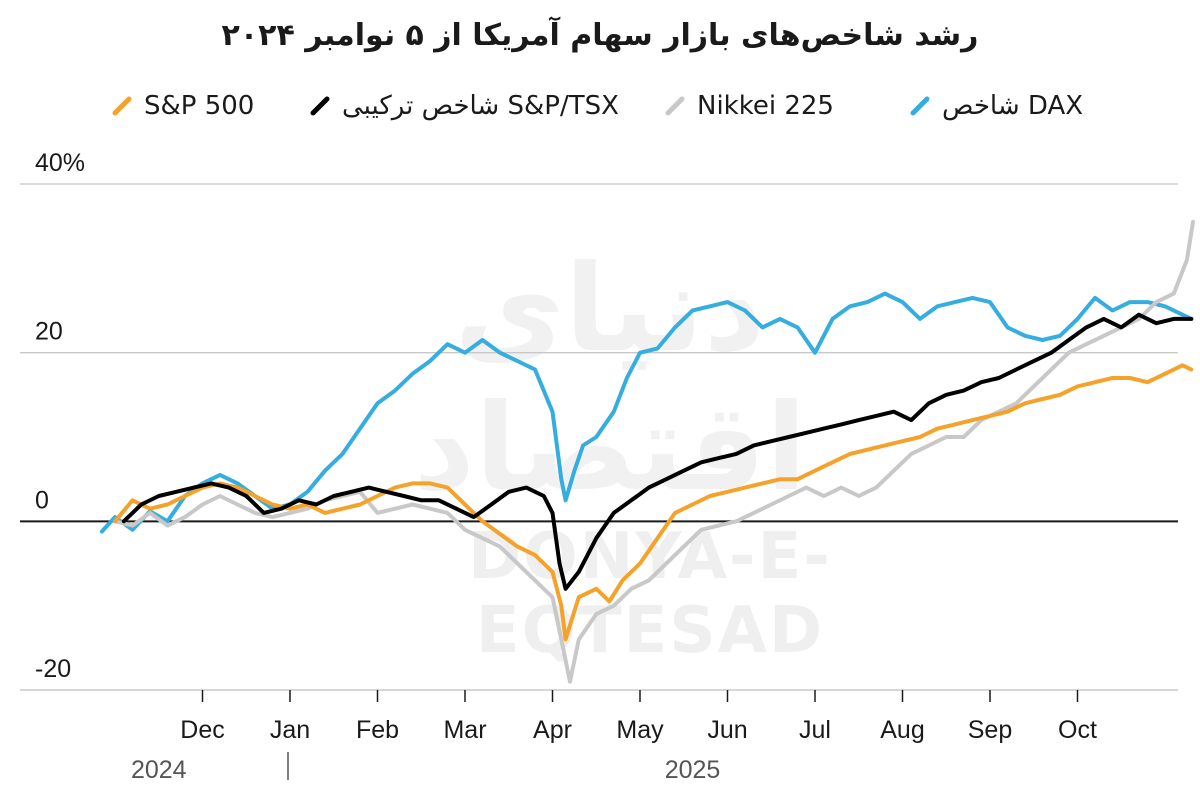 The height and width of the screenshot is (796, 1200). Describe the element at coordinates (650, 594) in the screenshot. I see `watermark-en: DONYA-E-EQTESAD` at that location.